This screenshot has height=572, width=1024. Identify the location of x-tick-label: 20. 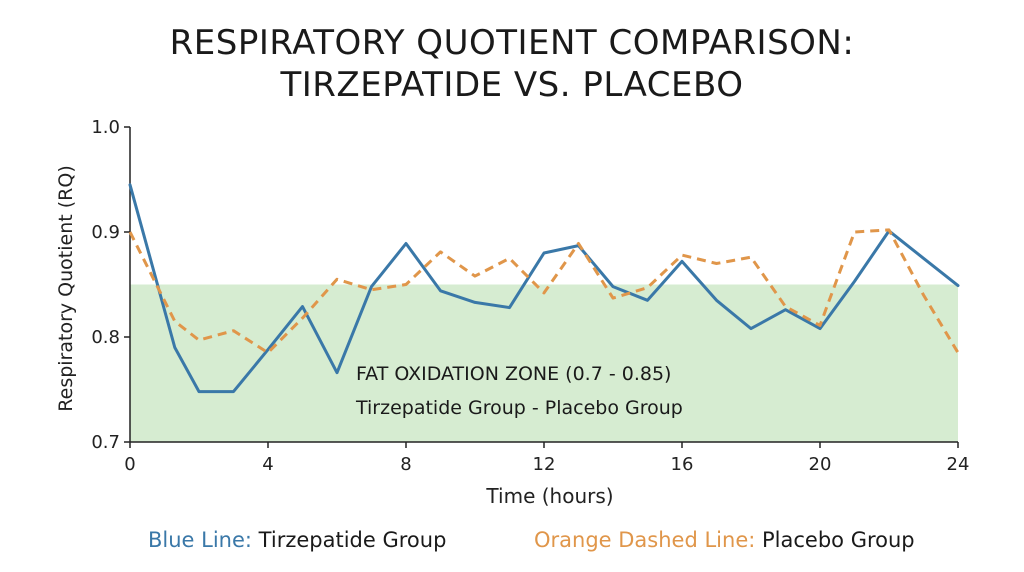
(820, 464).